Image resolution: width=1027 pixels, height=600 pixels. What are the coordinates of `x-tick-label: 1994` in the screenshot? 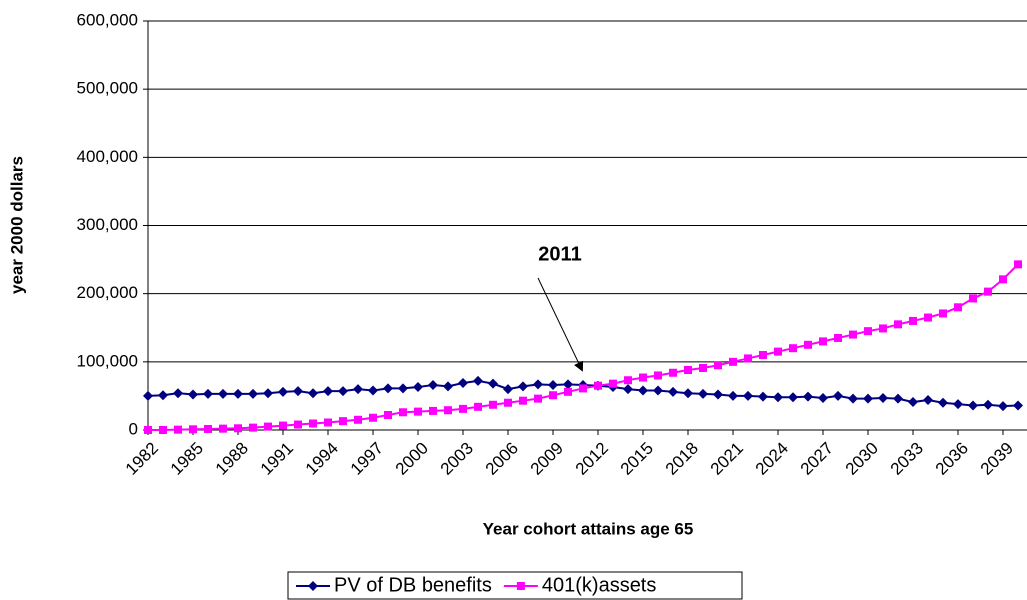 It's located at (322, 459).